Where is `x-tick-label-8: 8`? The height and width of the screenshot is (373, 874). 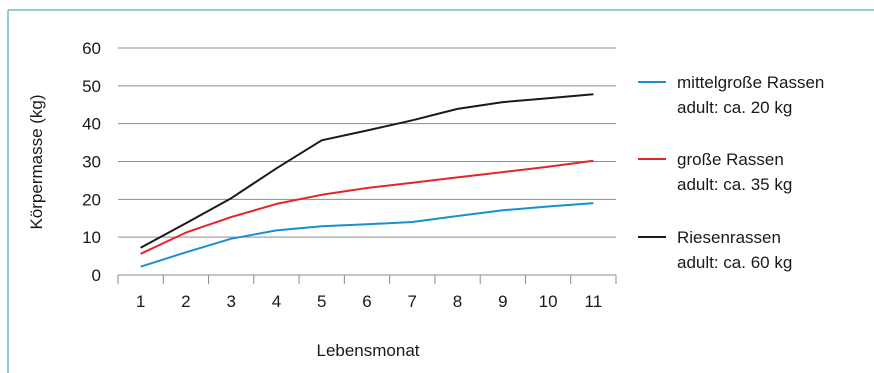 x-tick-label-8: 8 is located at coordinates (457, 301).